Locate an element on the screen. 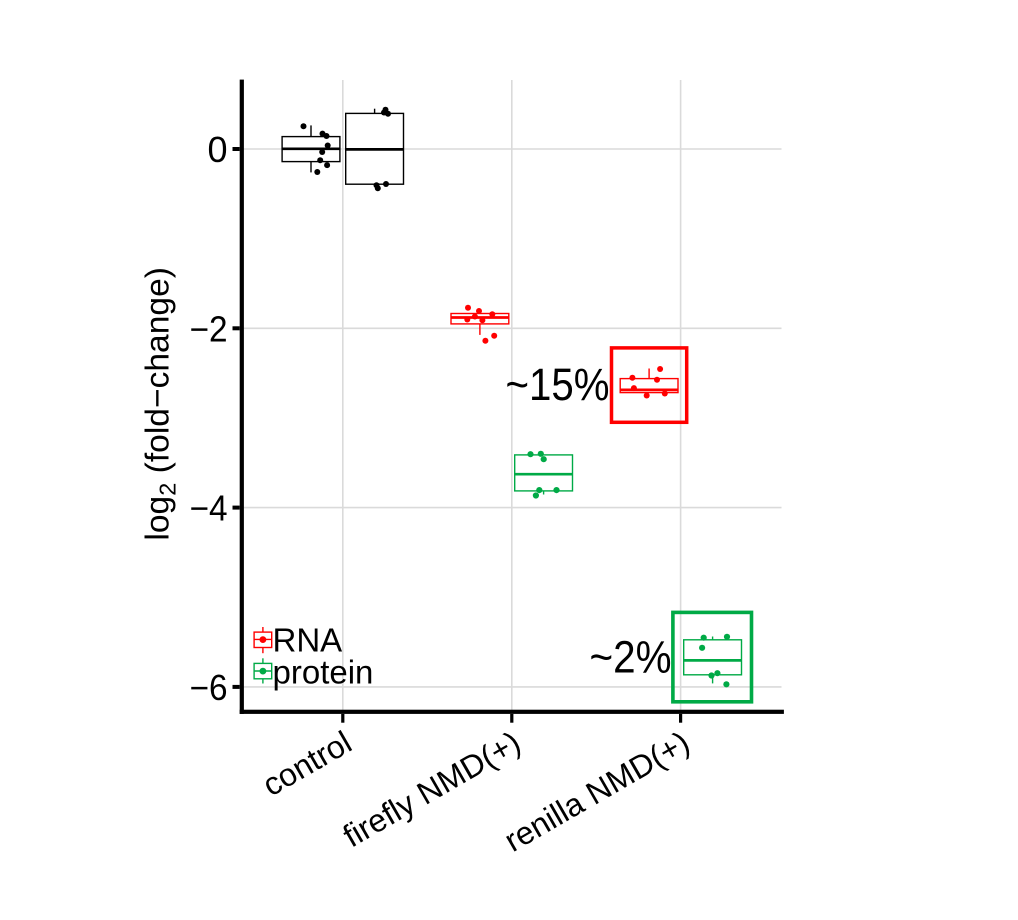 This screenshot has width=1018, height=920. svg-text: −6 is located at coordinates (209, 687).